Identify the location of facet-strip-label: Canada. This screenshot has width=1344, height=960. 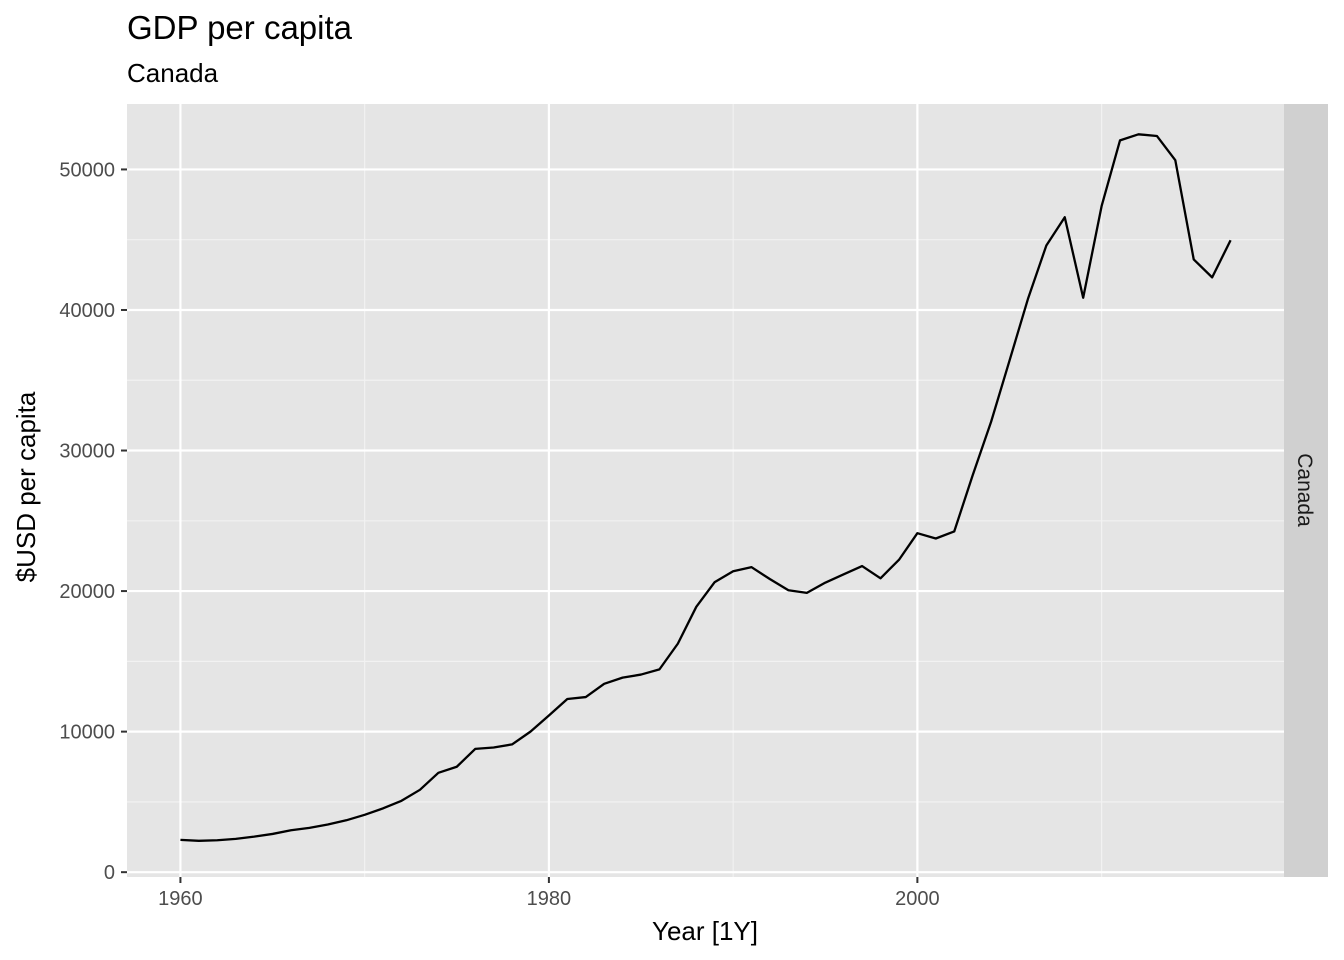
(1304, 490).